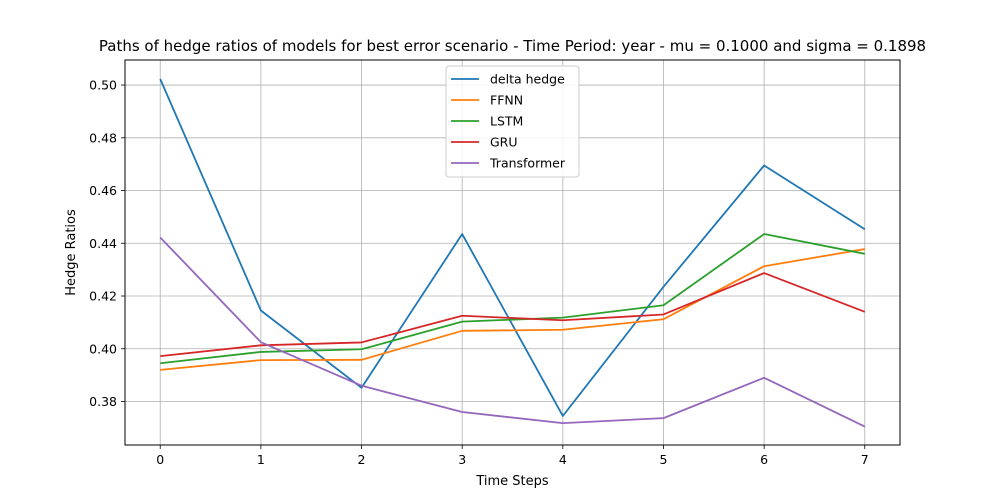 Image resolution: width=1000 pixels, height=504 pixels. What do you see at coordinates (103, 296) in the screenshot?
I see `y-tick-label: 0.42` at bounding box center [103, 296].